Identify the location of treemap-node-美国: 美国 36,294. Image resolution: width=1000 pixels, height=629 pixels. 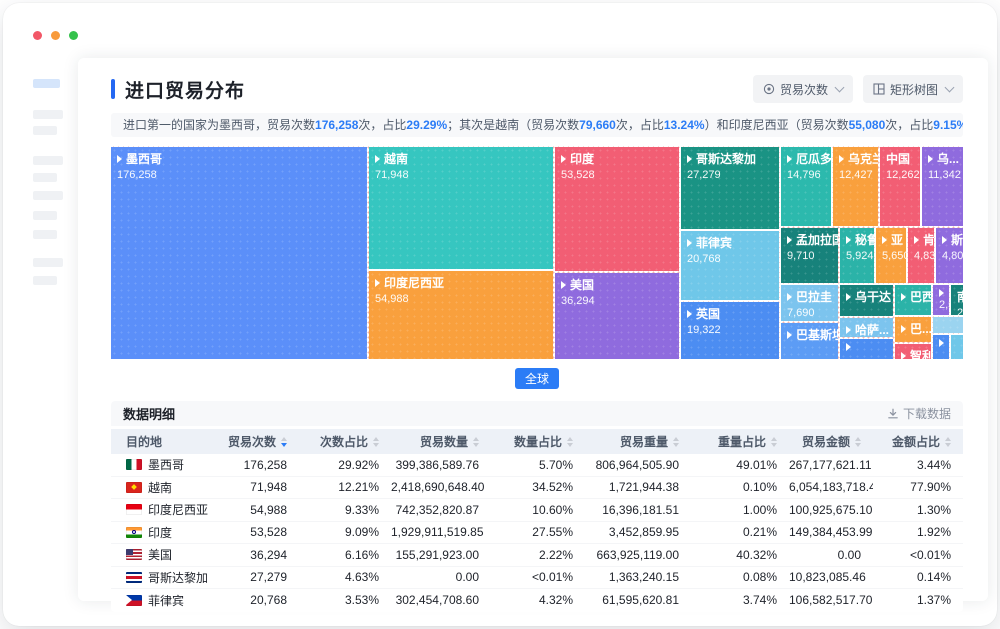
(617, 316).